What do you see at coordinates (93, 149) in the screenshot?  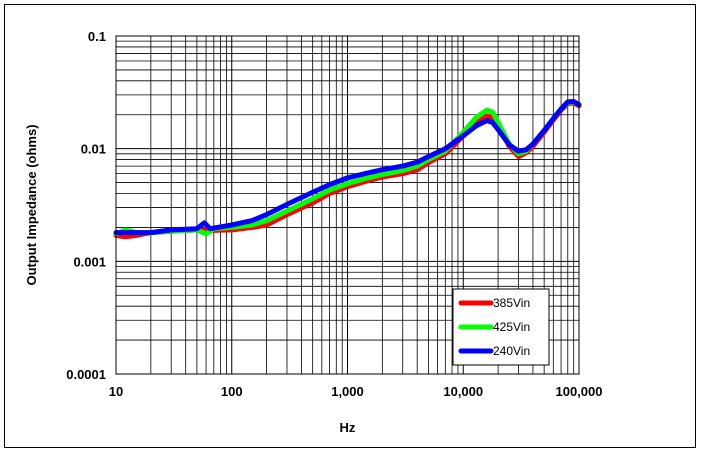 I see `y-tick-label: 0.01` at bounding box center [93, 149].